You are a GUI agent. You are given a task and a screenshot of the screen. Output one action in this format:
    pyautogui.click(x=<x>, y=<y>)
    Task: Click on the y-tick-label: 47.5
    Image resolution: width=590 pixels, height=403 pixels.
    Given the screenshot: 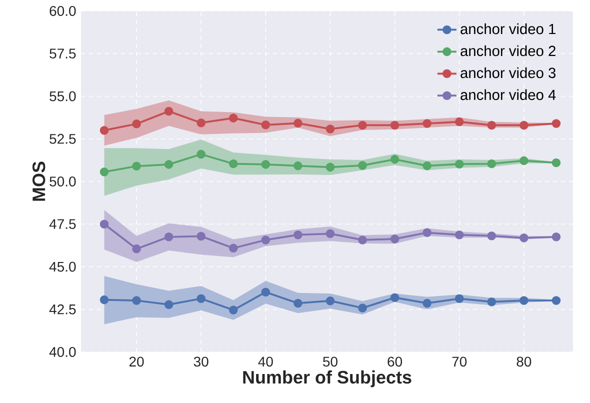 What is the action you would take?
    pyautogui.click(x=62, y=224)
    